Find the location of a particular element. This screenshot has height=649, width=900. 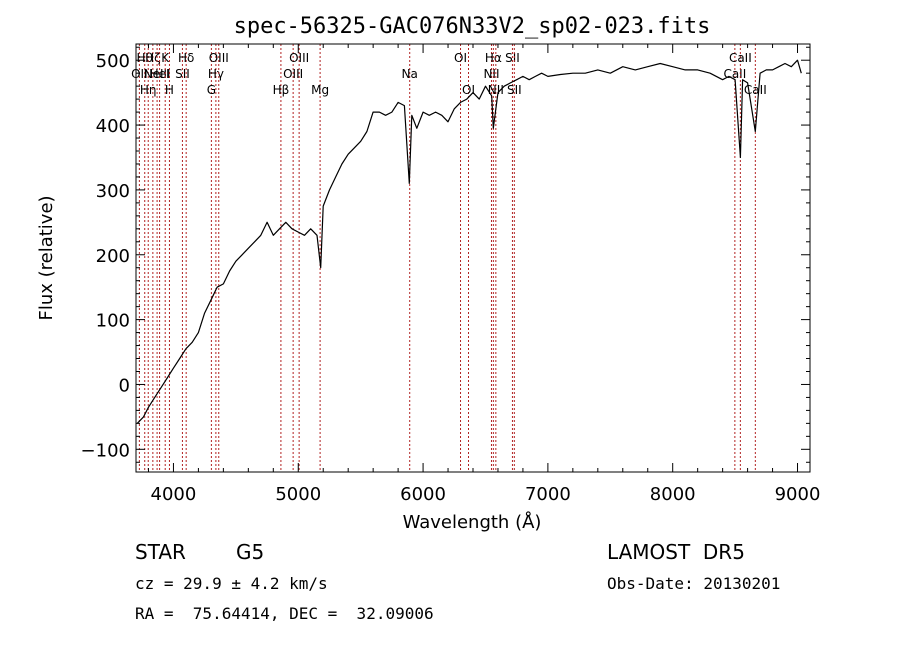

line-marker-label: HeI is located at coordinates (160, 74).